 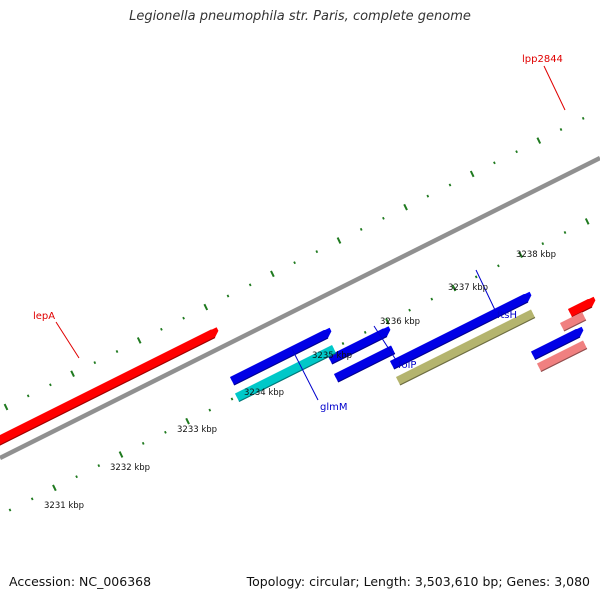 What do you see at coordinates (466, 347) in the screenshot?
I see `gene-feature-ftsH` at bounding box center [466, 347].